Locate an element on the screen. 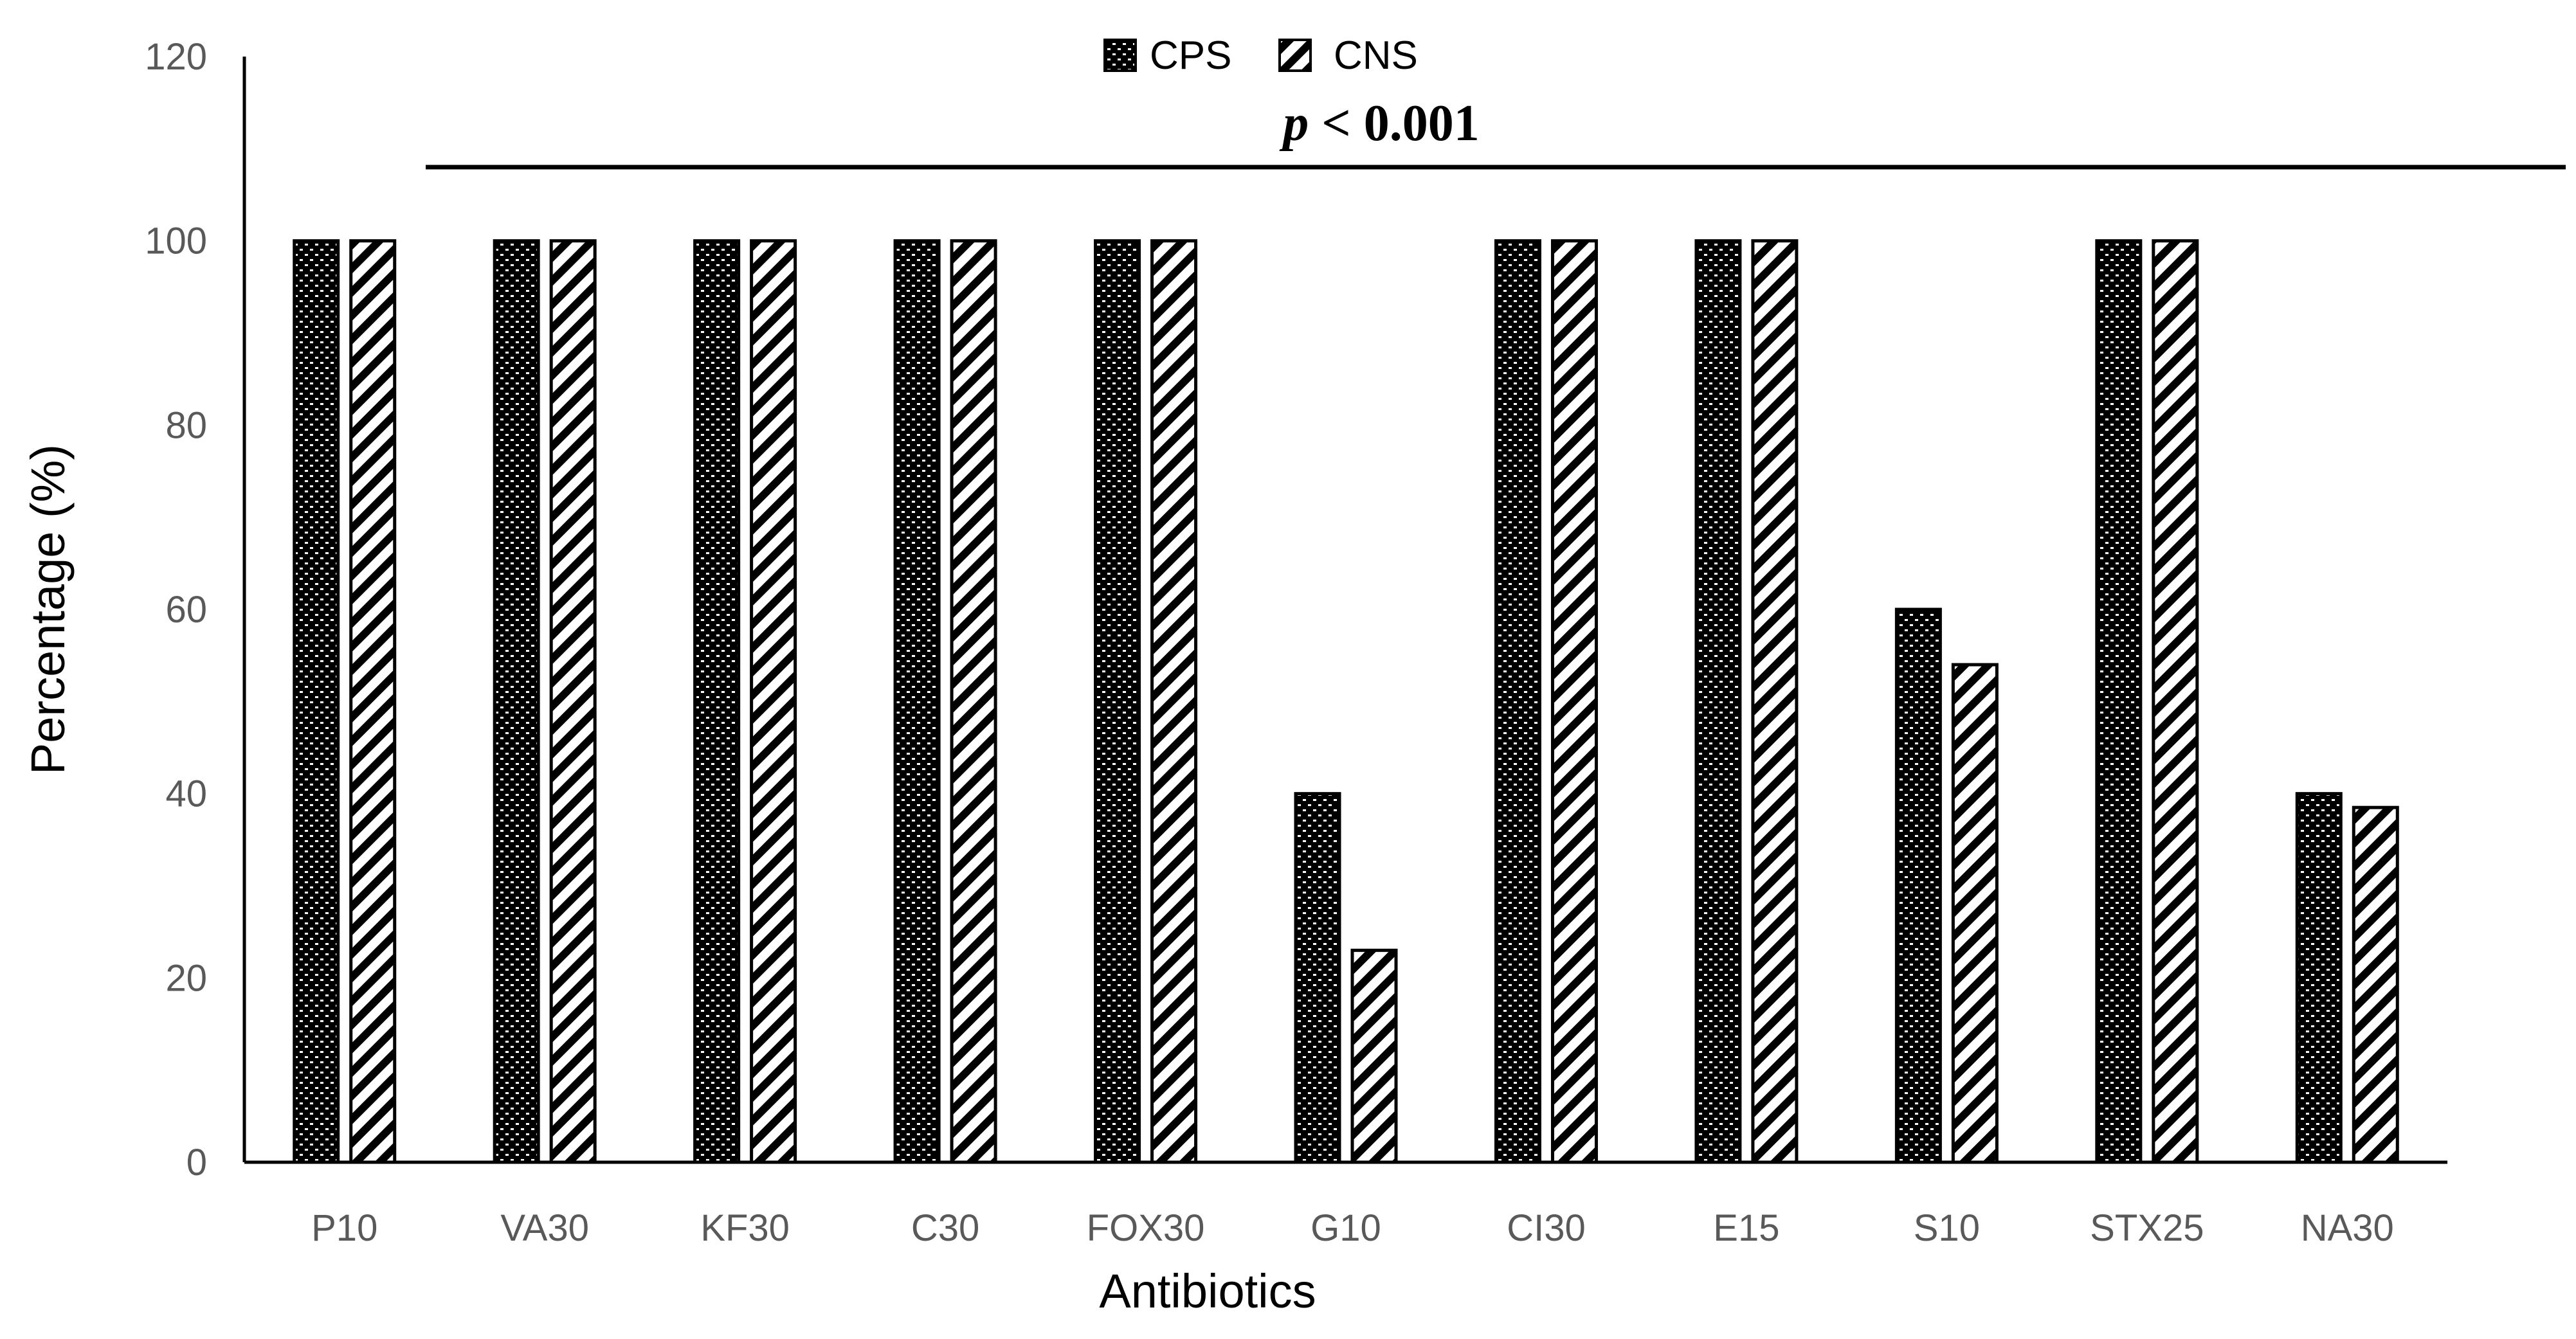 The width and height of the screenshot is (2576, 1339). x-tick-label-na30: NA30 is located at coordinates (2347, 1228).